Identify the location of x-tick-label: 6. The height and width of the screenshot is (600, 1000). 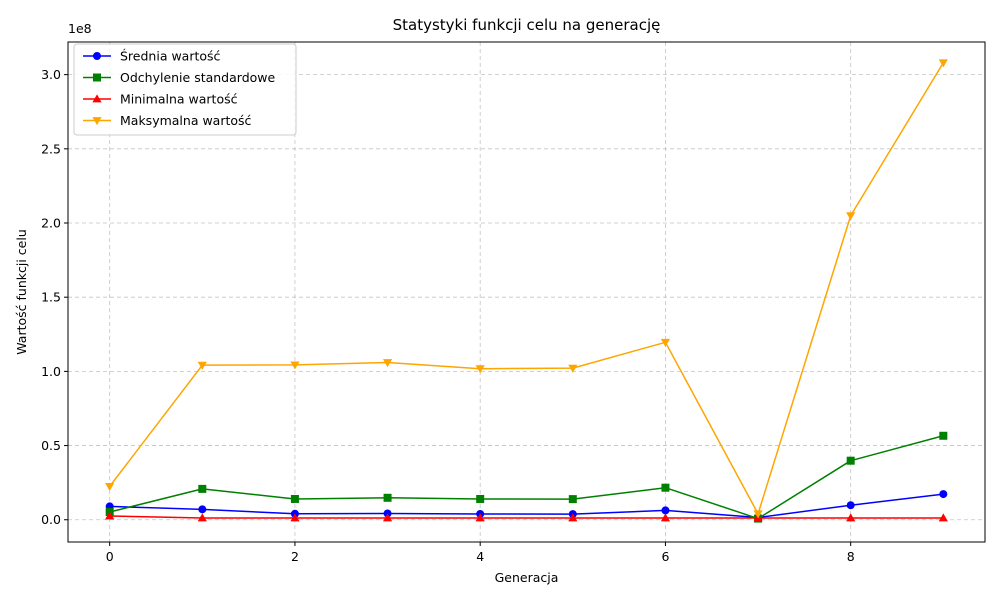
(665, 556).